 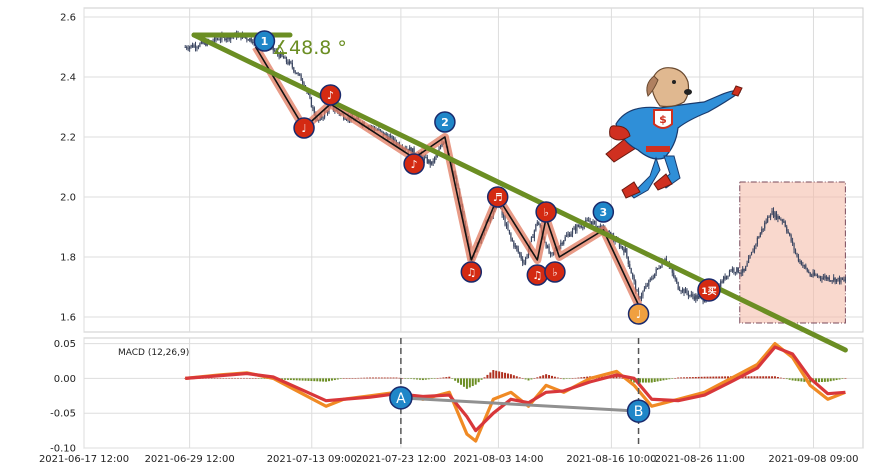 I want to click on price-marker-label: 3, so click(x=604, y=212).